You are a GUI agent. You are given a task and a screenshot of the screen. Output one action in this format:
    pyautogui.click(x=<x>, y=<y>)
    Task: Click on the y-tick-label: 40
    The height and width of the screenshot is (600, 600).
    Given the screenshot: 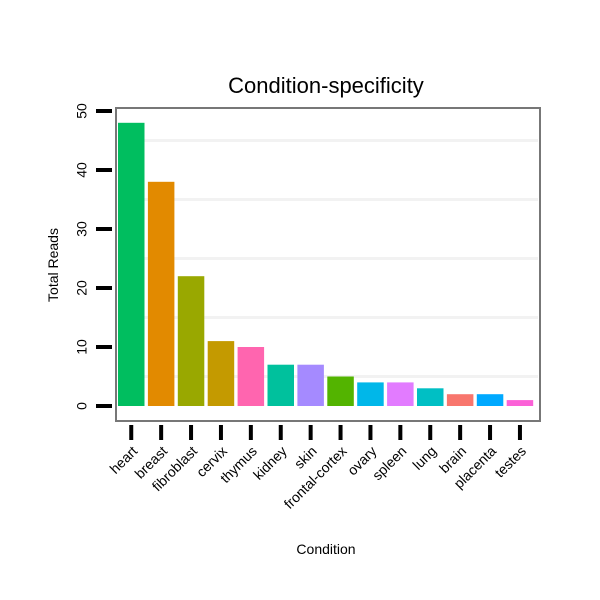 What is the action you would take?
    pyautogui.click(x=82, y=170)
    